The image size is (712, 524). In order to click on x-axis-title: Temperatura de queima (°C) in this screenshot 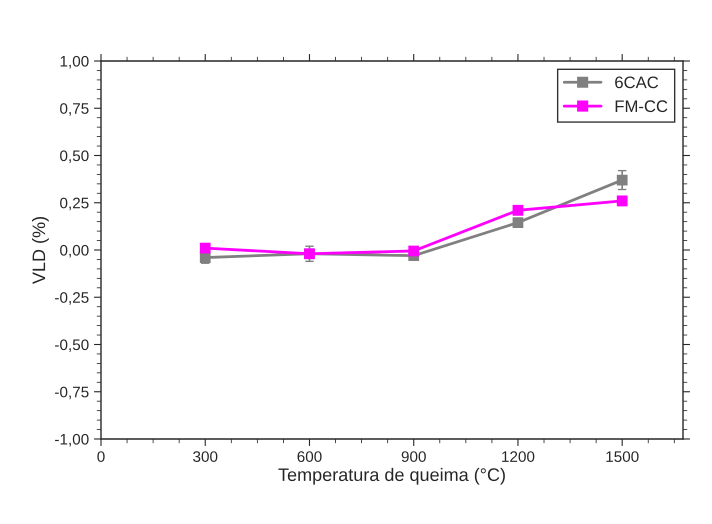, I will do `click(391, 476)`.